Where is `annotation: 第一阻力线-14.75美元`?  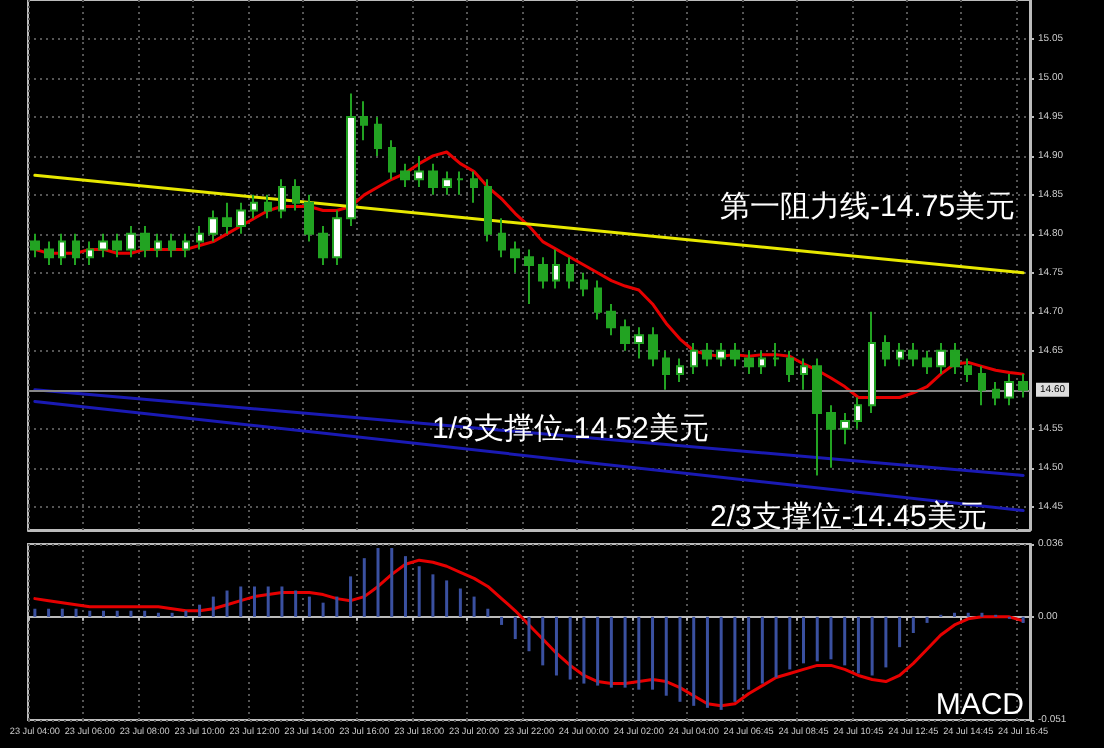 annotation: 第一阻力线-14.75美元 is located at coordinates (868, 207).